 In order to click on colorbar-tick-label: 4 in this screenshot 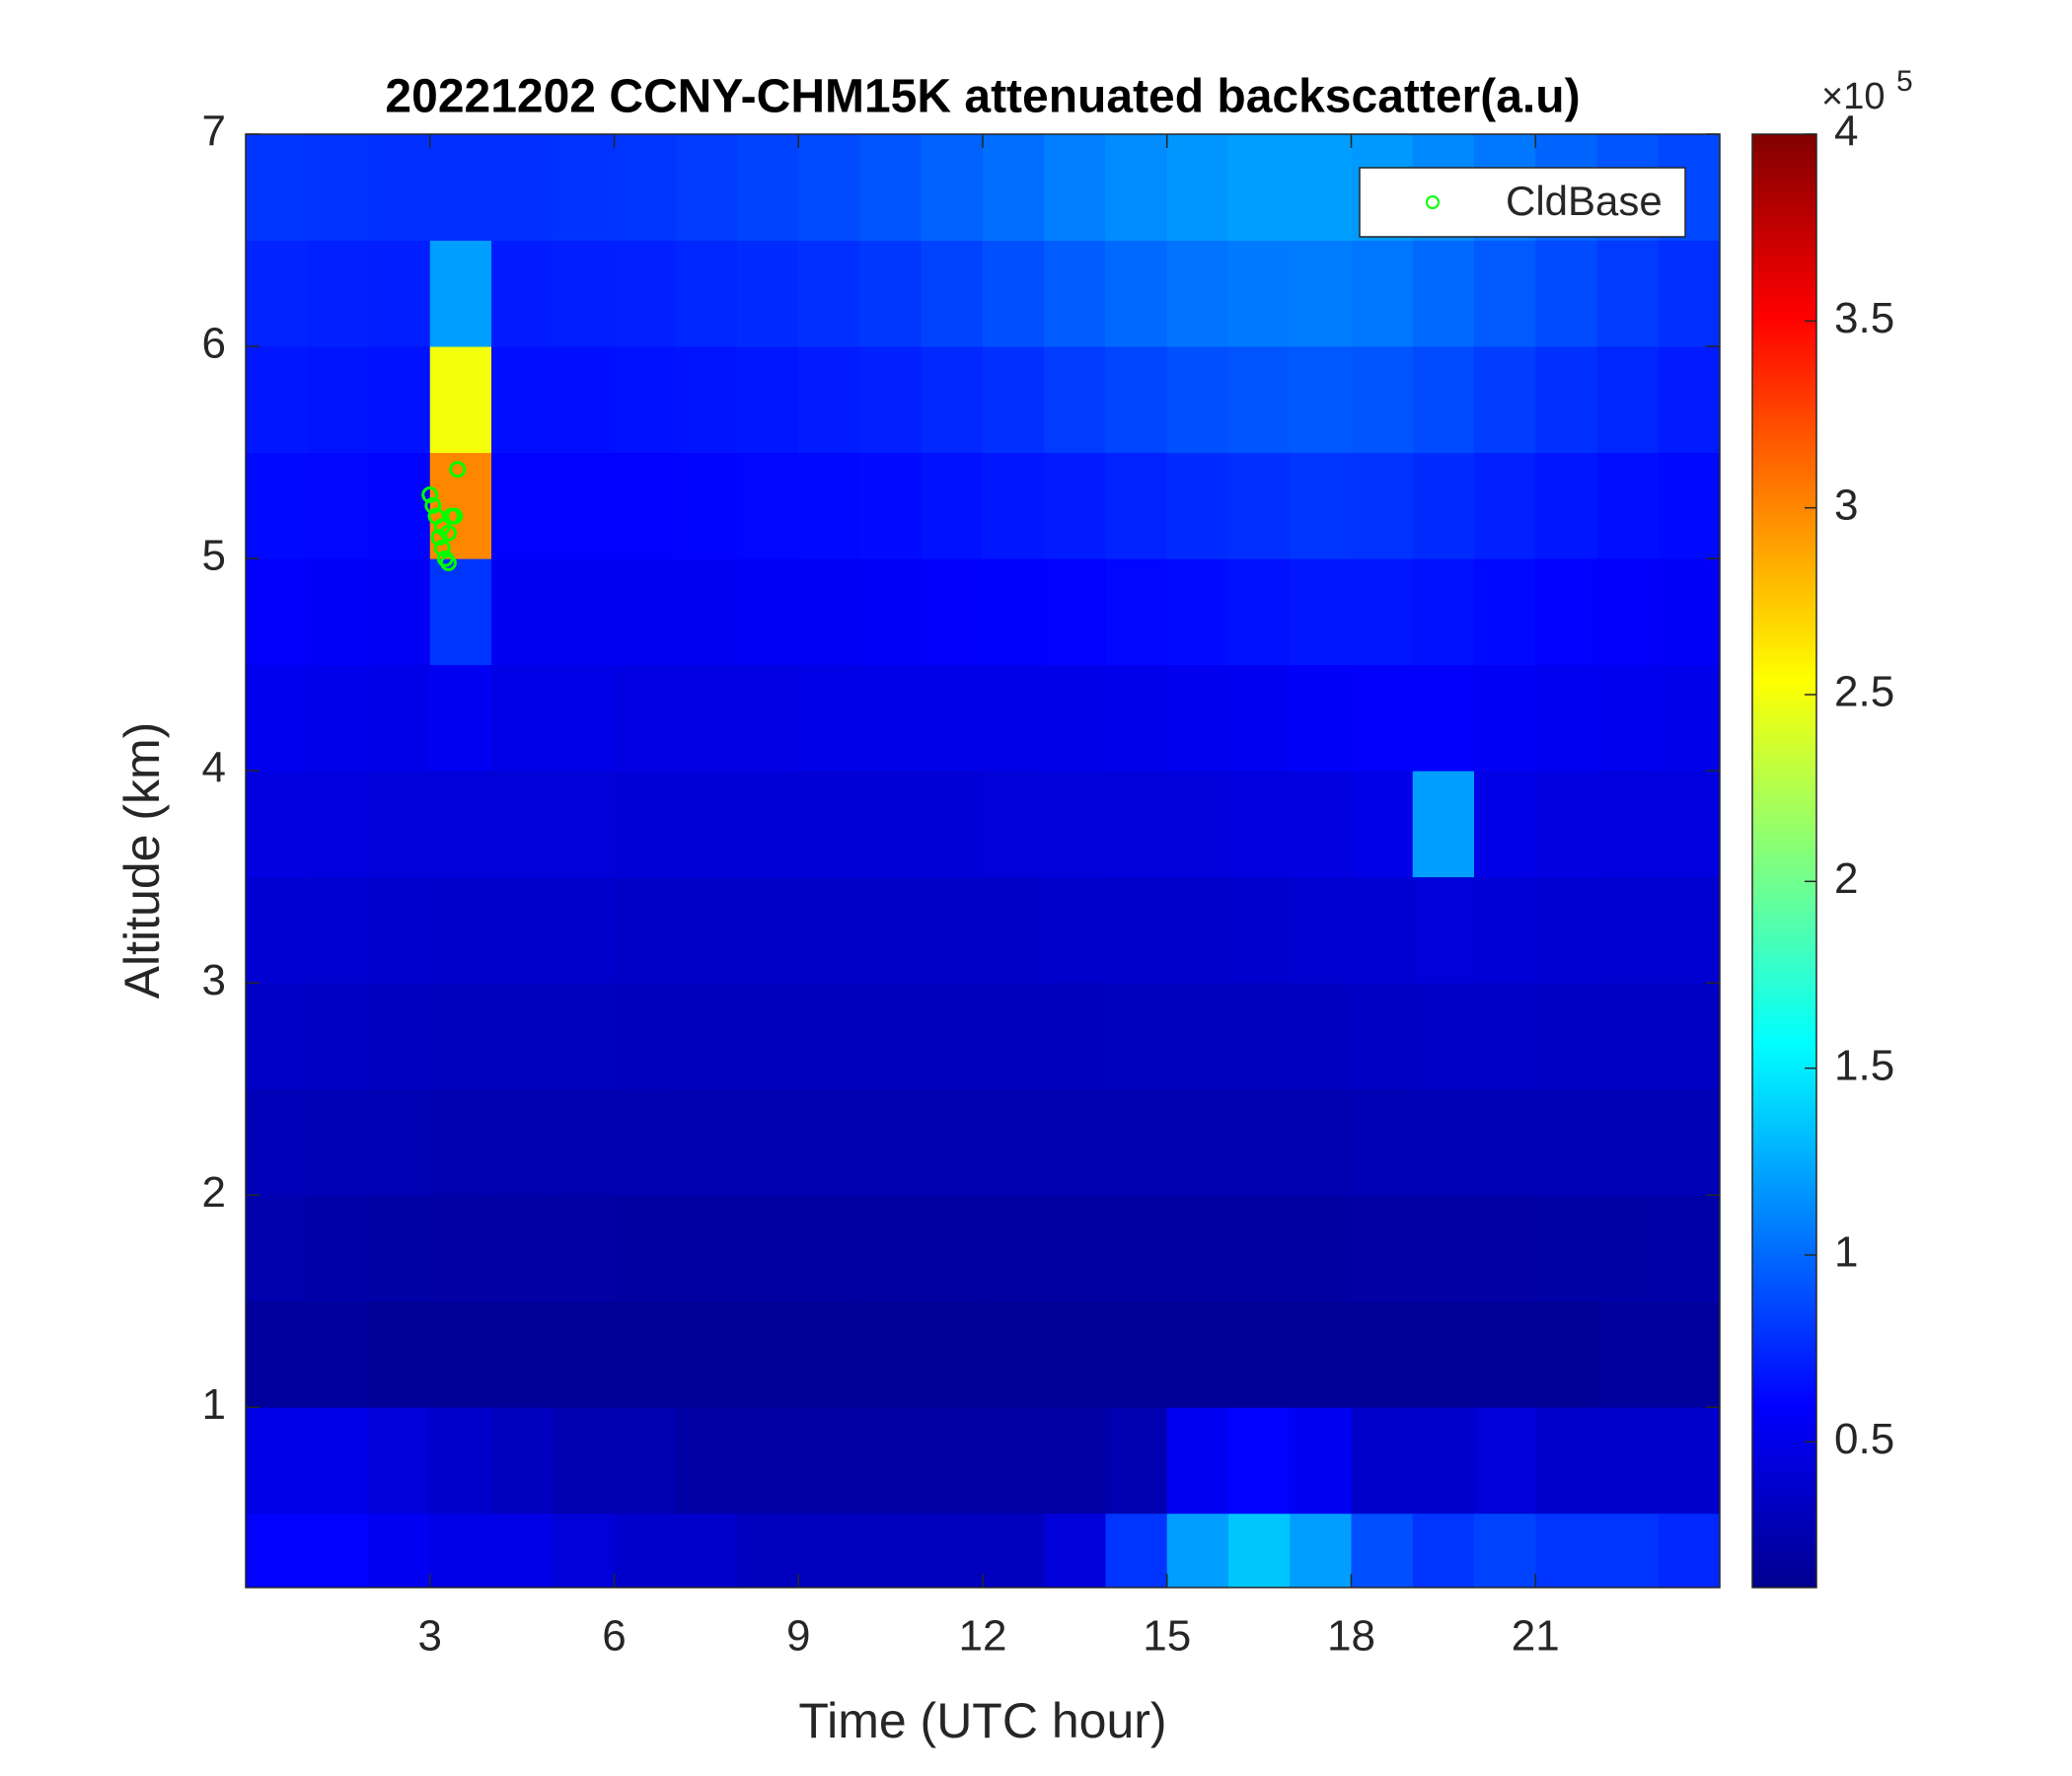, I will do `click(1846, 132)`.